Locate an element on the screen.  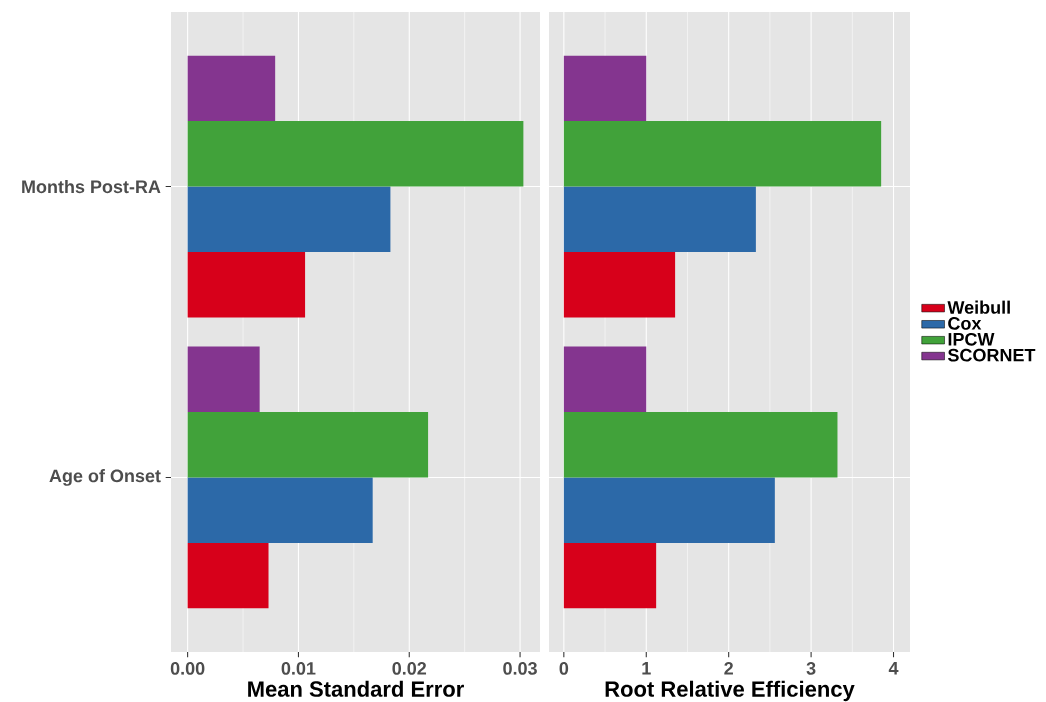
x-tick-label: 0.00 is located at coordinates (187, 668).